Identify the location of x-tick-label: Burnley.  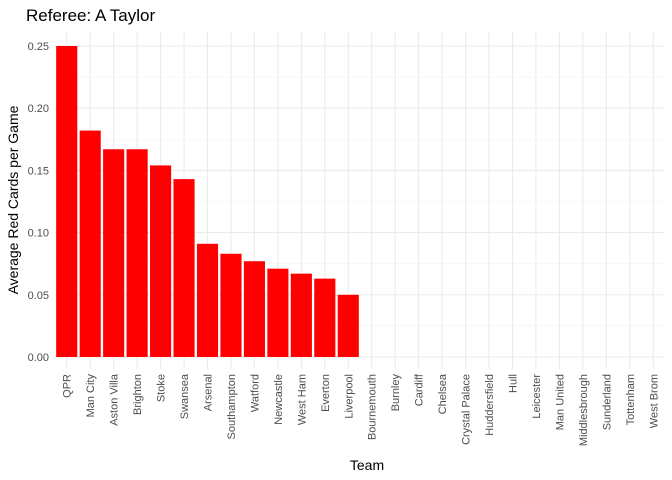
(396, 393).